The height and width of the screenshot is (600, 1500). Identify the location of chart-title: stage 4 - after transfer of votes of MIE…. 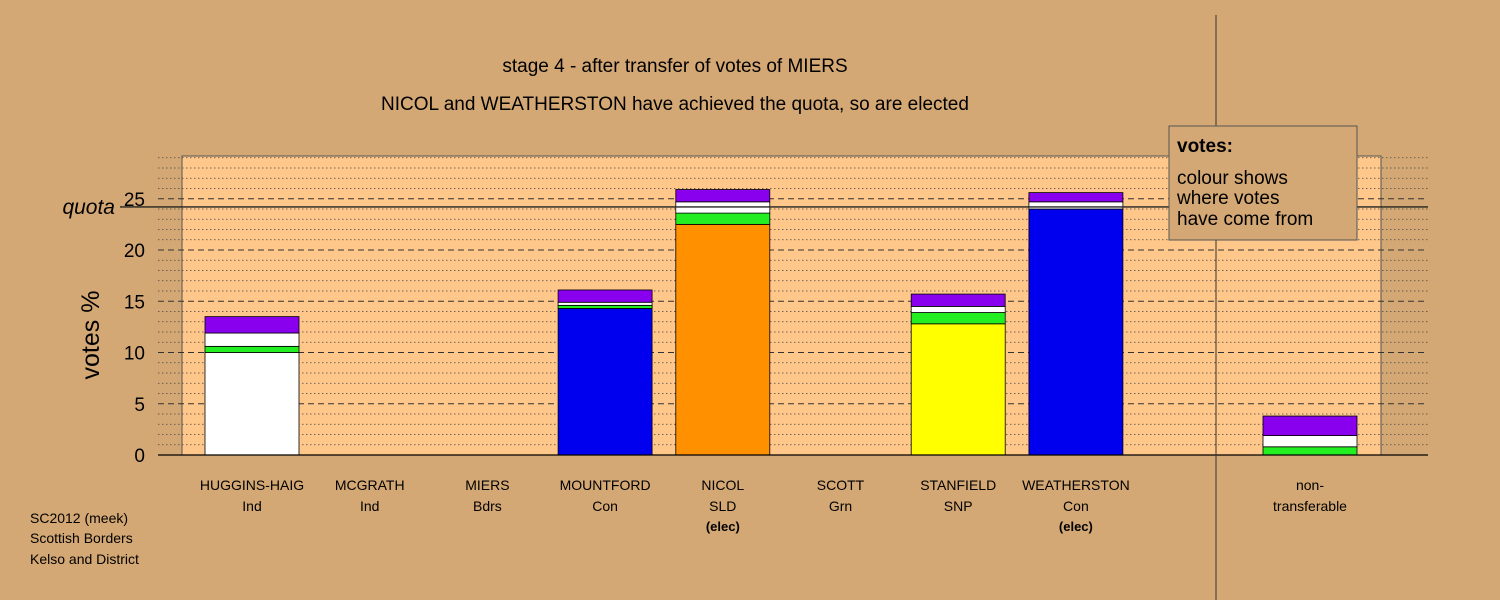
(674, 66).